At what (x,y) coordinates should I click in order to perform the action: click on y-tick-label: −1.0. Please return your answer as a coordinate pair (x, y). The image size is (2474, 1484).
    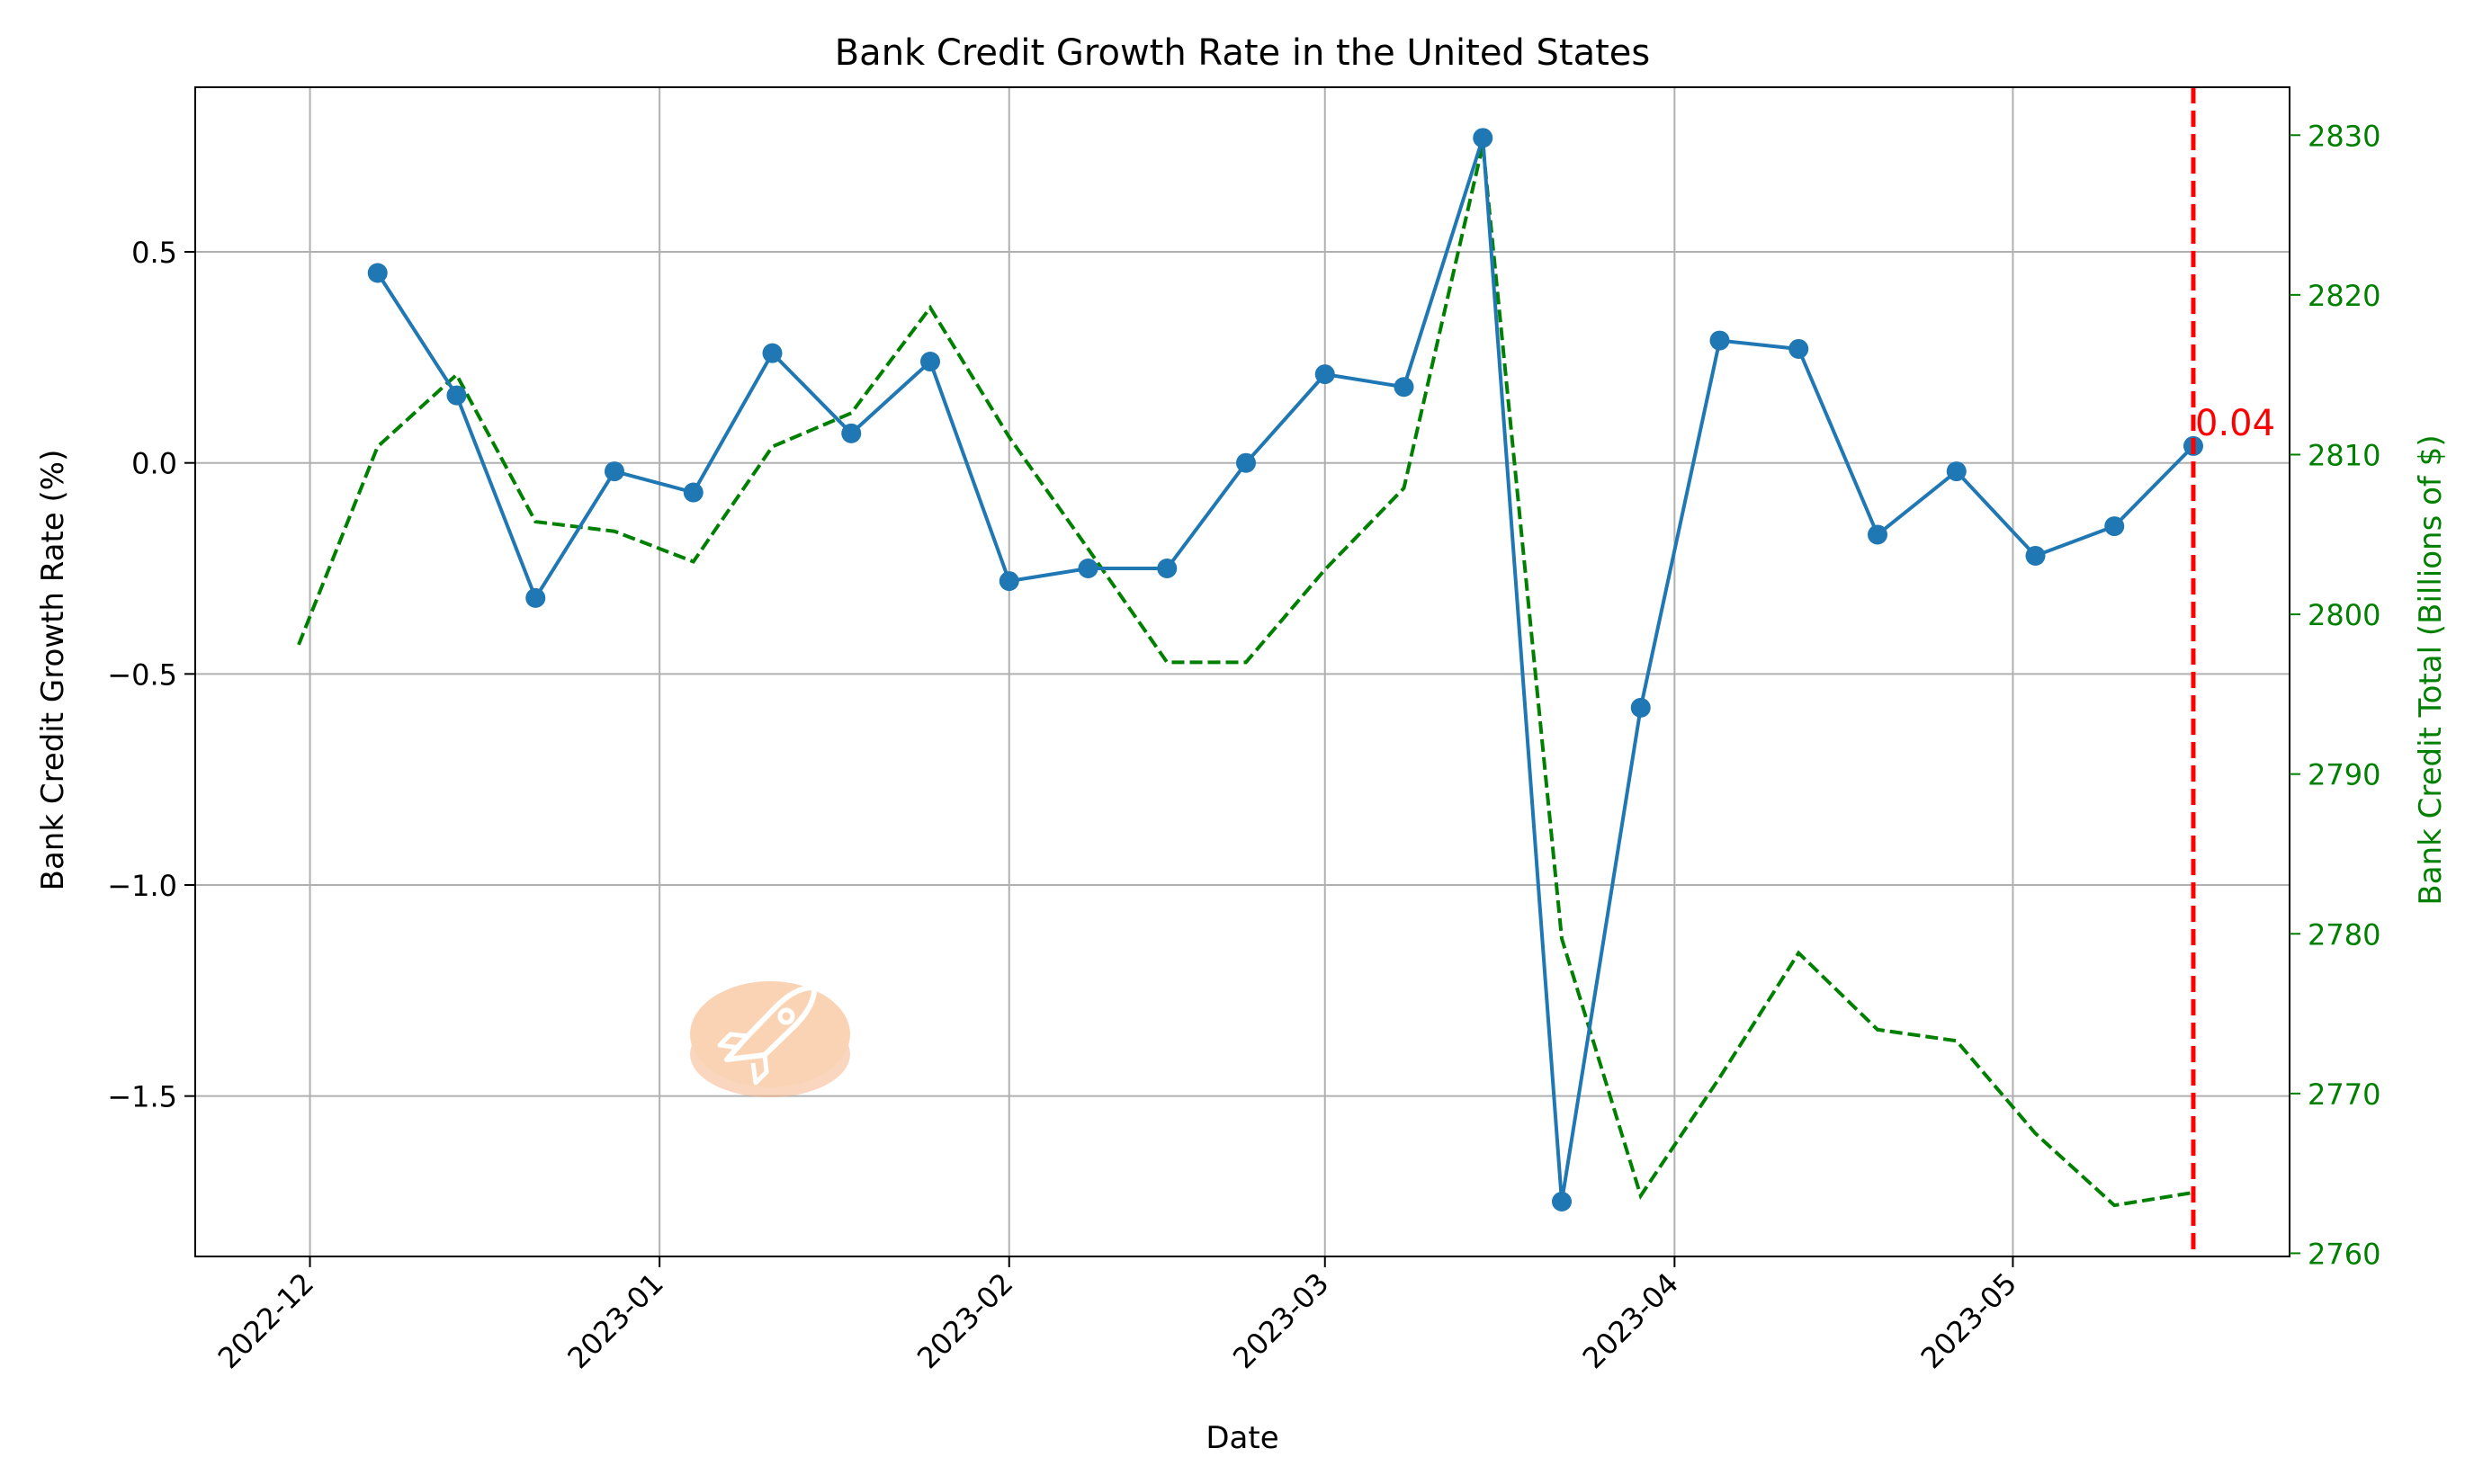
    Looking at the image, I should click on (142, 886).